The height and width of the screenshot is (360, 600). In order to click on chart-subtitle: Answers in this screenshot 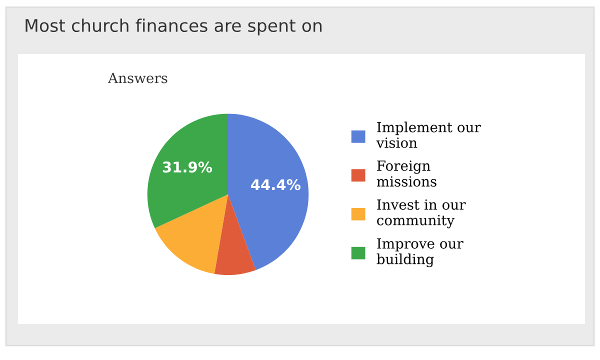, I will do `click(138, 78)`.